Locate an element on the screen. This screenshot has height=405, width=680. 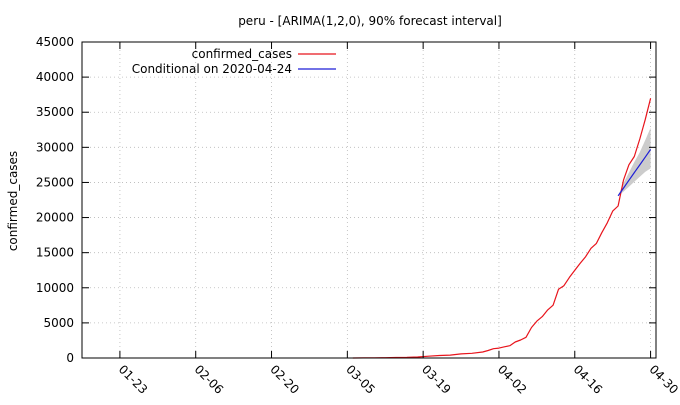
legend-label-conditional: Conditional on 2020-04-24 is located at coordinates (212, 69).